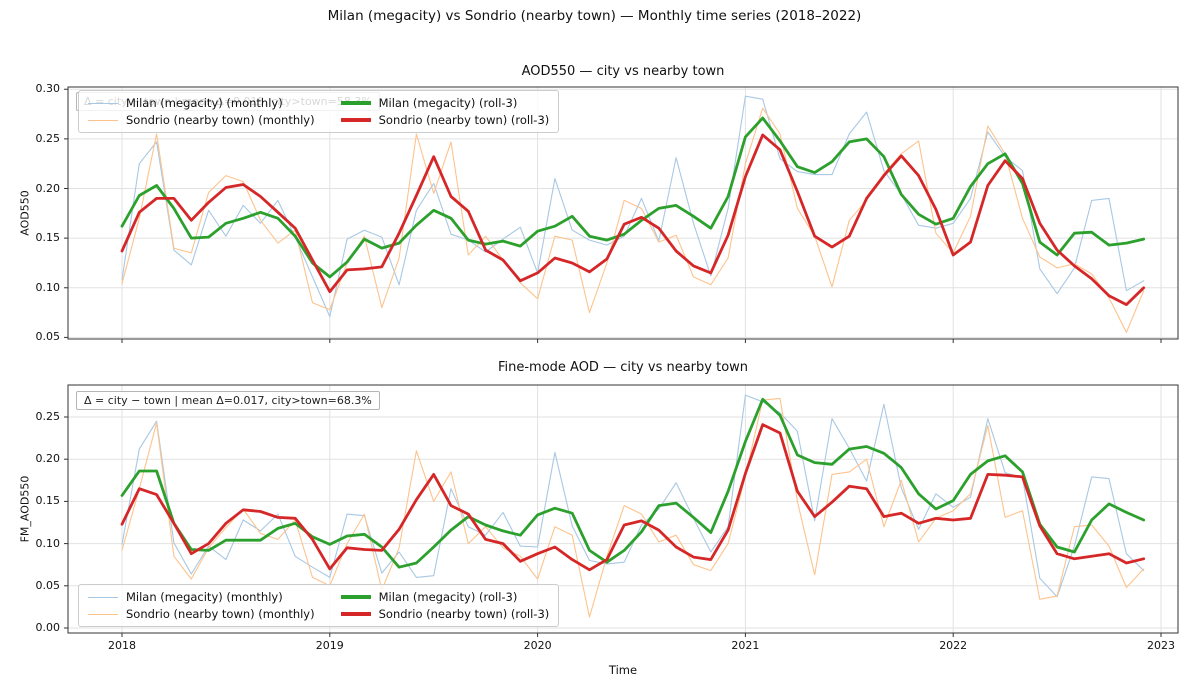  What do you see at coordinates (122, 645) in the screenshot?
I see `x-tick-label: 2018` at bounding box center [122, 645].